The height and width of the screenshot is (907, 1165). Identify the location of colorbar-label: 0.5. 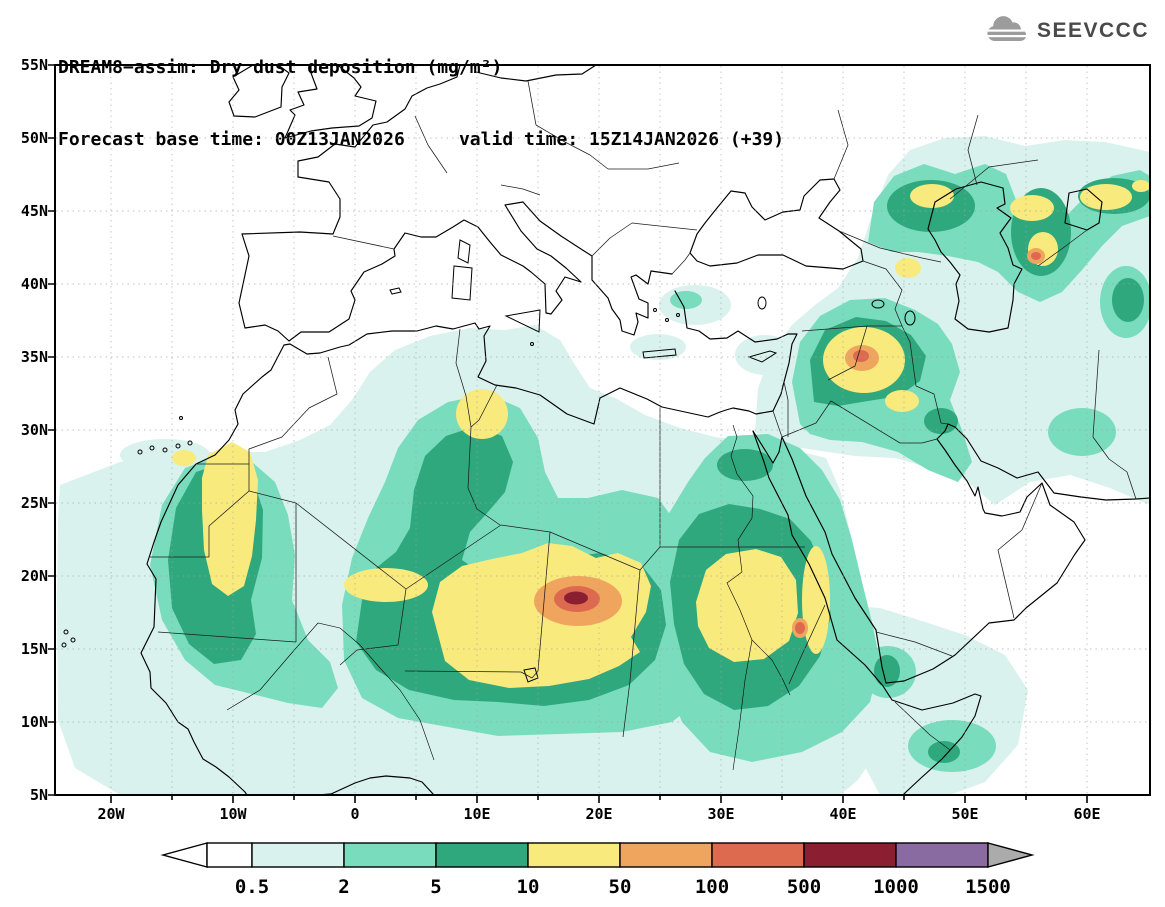
(252, 887).